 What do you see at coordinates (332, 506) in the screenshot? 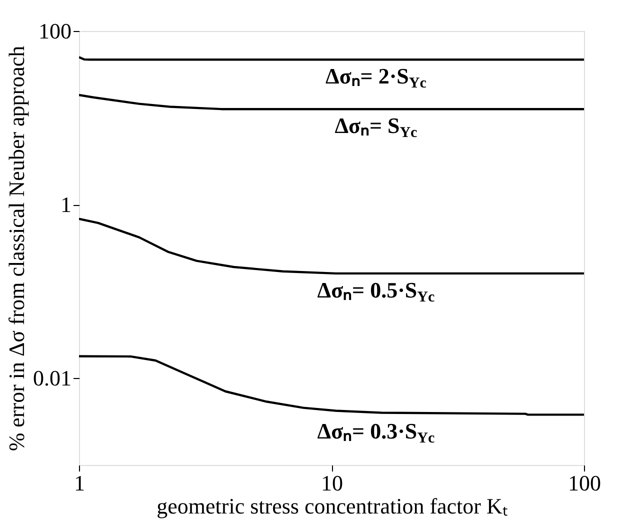
I see `x-axis-title: geometric stress concentration factor Kₜ` at bounding box center [332, 506].